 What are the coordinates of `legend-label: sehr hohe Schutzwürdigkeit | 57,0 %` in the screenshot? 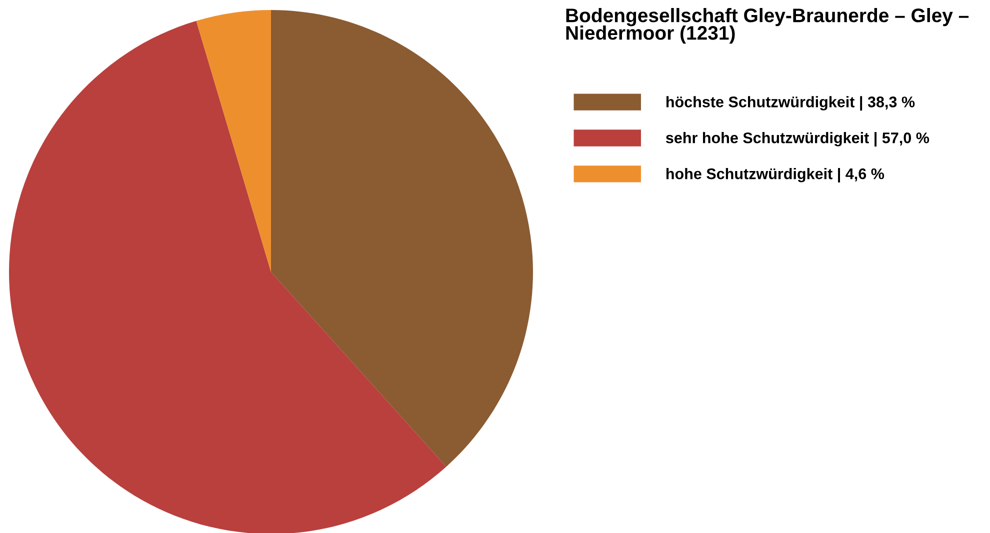 It's located at (798, 139).